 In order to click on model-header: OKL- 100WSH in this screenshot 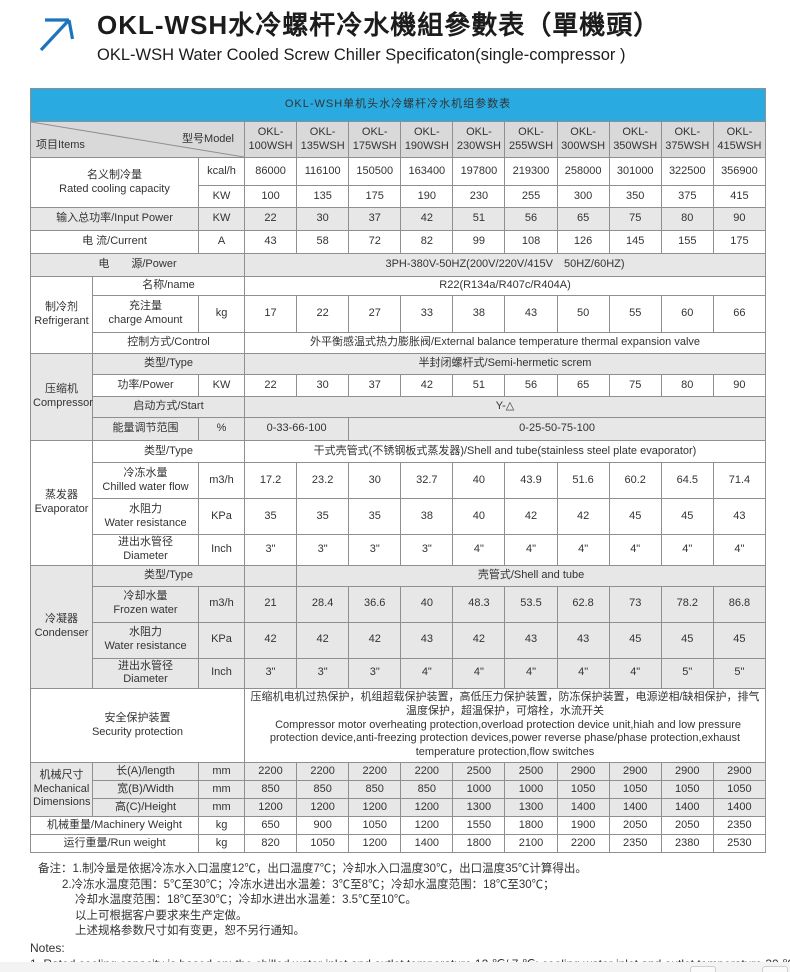, I will do `click(270, 139)`.